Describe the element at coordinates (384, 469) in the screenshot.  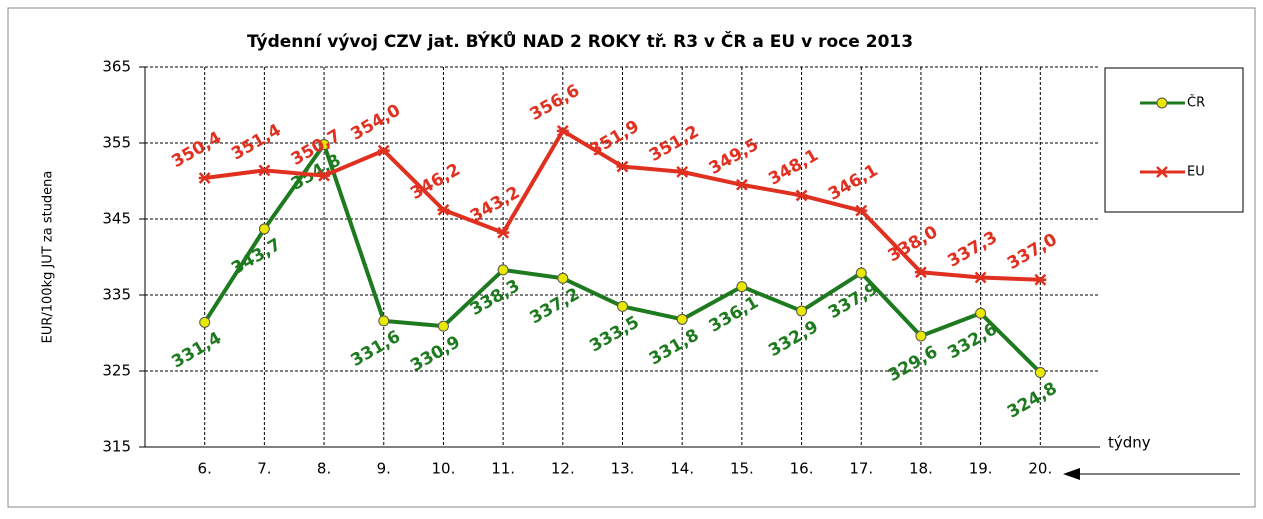
I see `x-tick-label: 9.` at that location.